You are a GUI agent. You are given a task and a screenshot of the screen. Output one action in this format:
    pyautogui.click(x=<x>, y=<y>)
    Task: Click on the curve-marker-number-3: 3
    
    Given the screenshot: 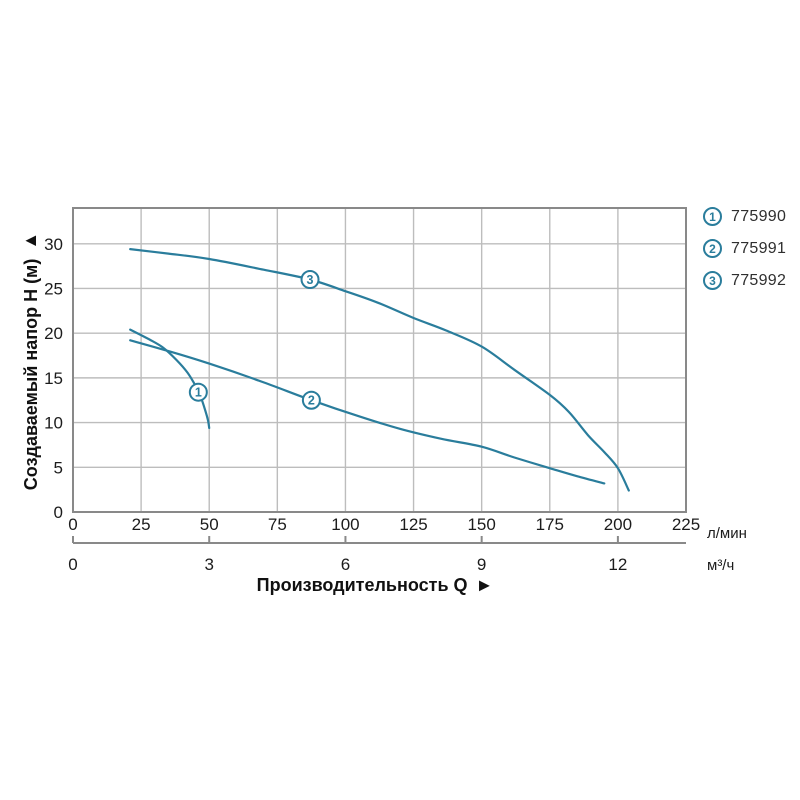 What is the action you would take?
    pyautogui.click(x=310, y=280)
    